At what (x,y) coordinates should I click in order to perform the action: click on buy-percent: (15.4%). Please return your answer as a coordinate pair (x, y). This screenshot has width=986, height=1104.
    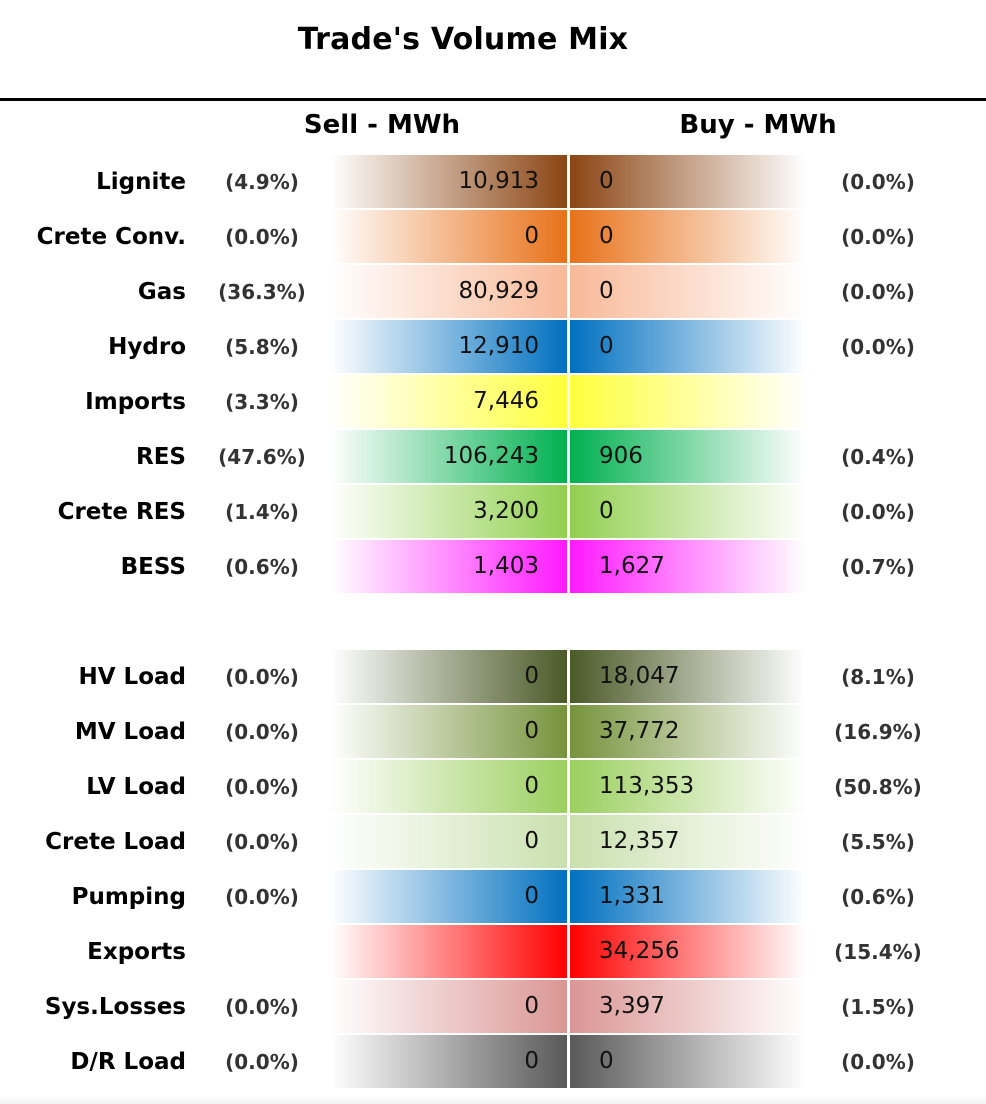
    Looking at the image, I should click on (878, 952).